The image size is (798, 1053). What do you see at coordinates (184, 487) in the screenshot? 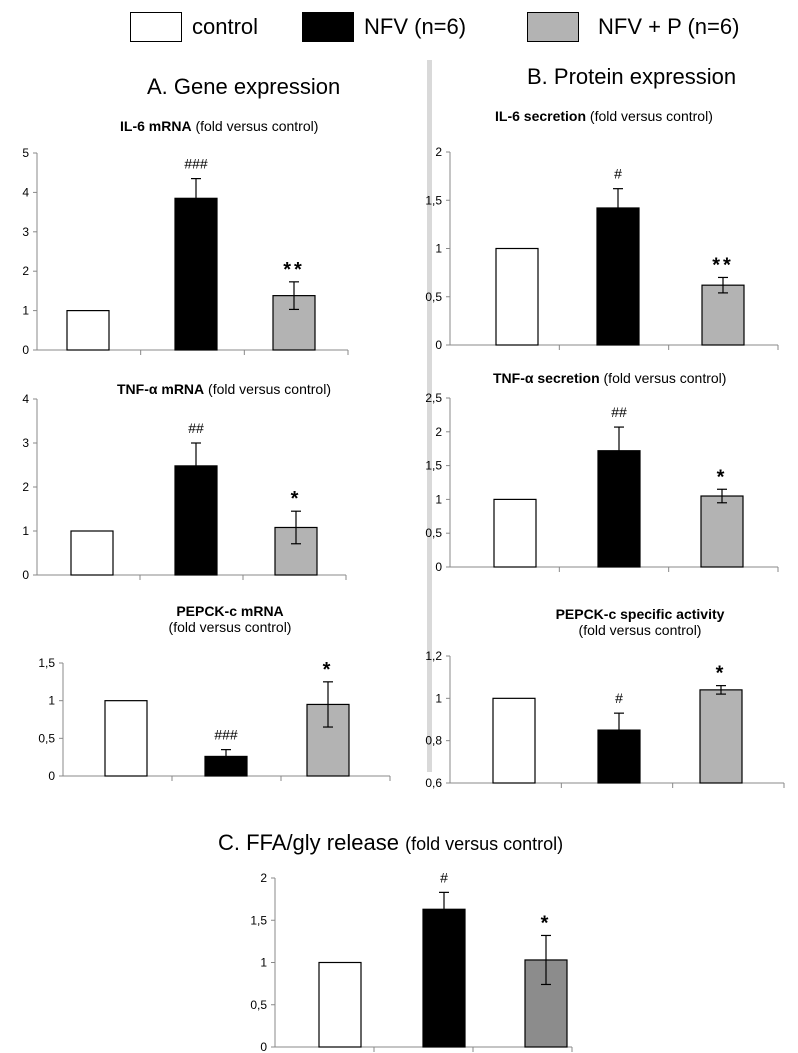
I see `chart-tnf-mrna: 0 1 2 3 4 ## *` at bounding box center [184, 487].